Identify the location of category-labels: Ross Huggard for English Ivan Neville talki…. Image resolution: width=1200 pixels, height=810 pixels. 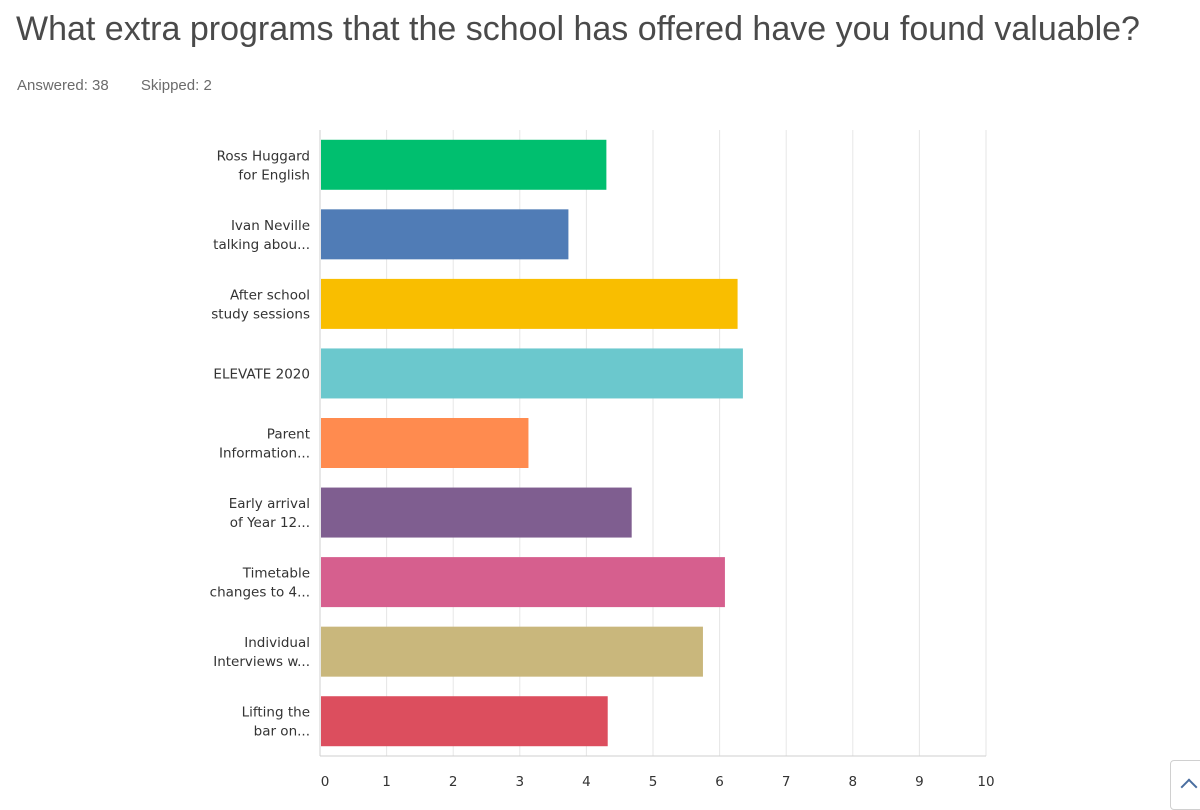
(260, 443).